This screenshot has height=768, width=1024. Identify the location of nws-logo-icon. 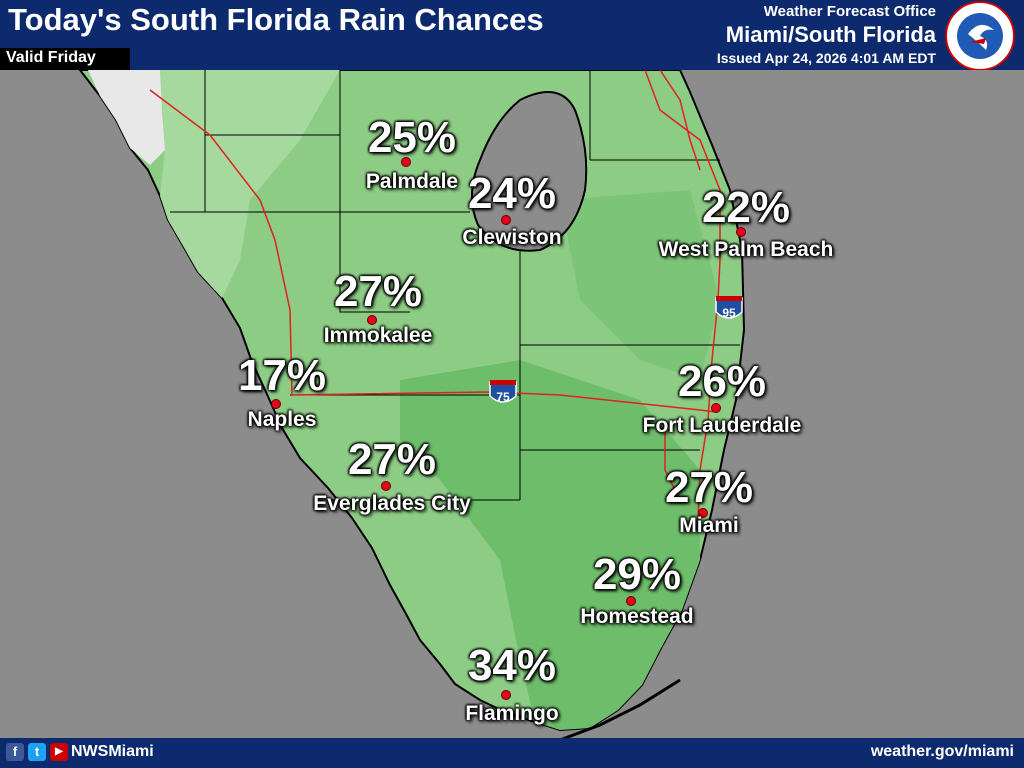
(980, 36).